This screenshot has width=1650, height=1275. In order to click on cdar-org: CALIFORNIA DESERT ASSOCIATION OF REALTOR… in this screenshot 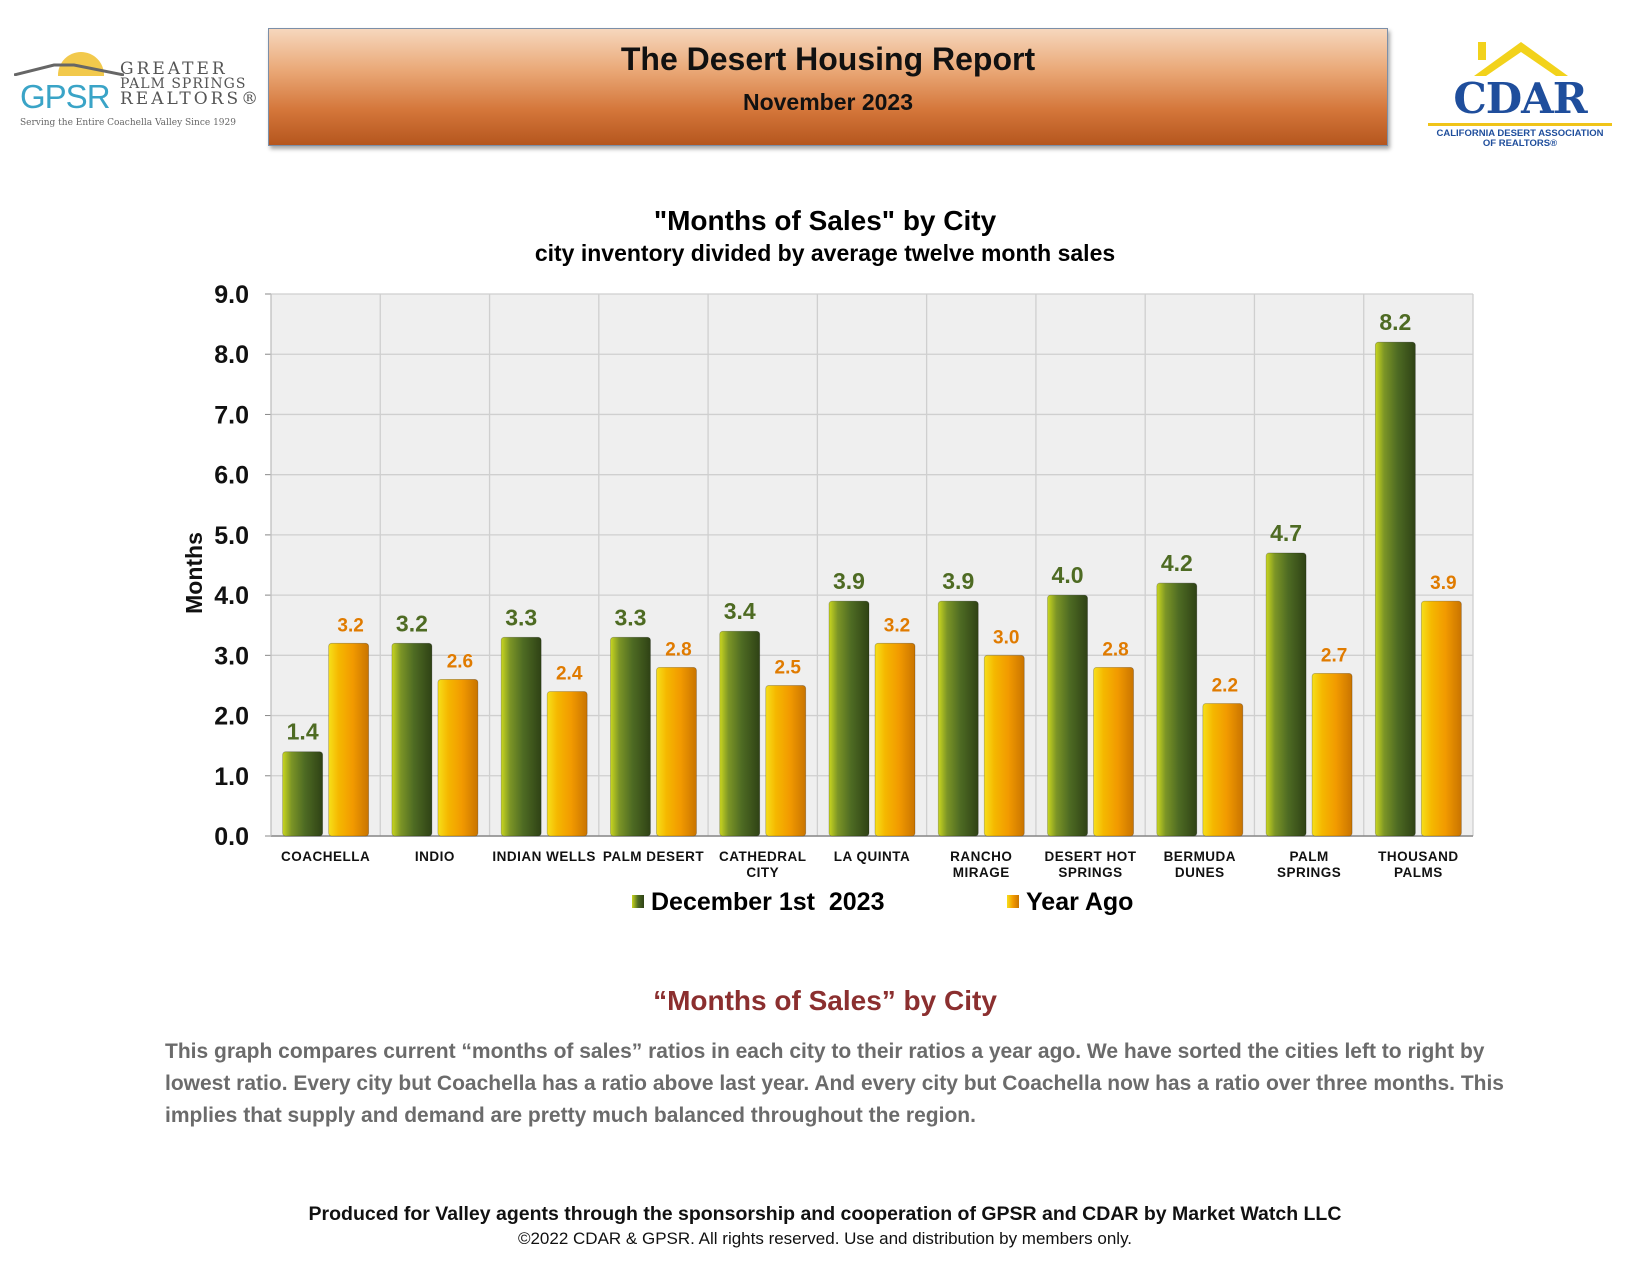, I will do `click(1520, 139)`.